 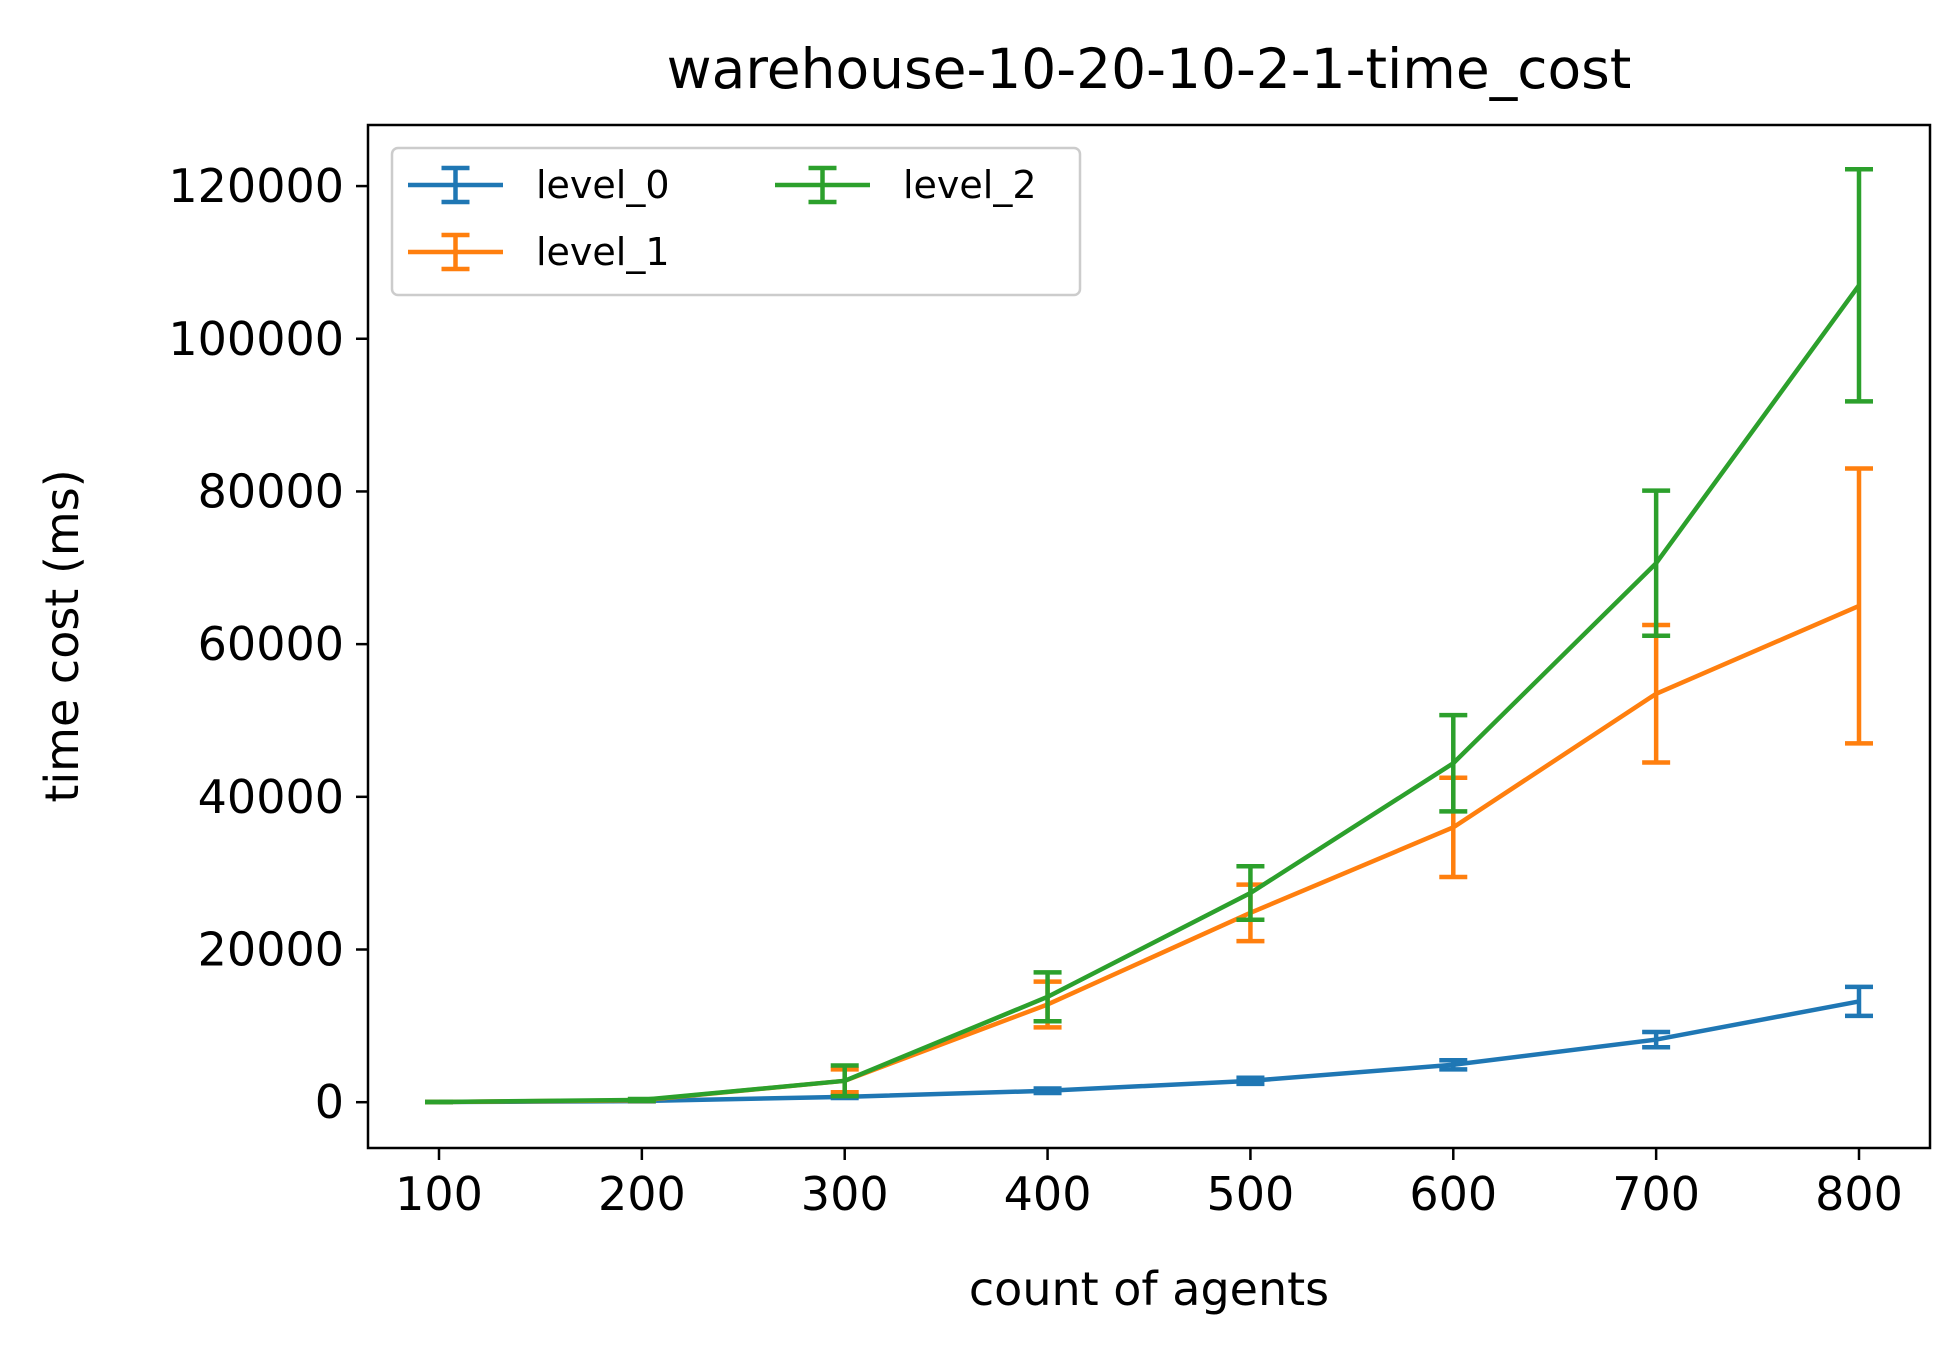 What do you see at coordinates (1149, 69) in the screenshot?
I see `chart-title: warehouse-10-20-10-2-1-time_cost` at bounding box center [1149, 69].